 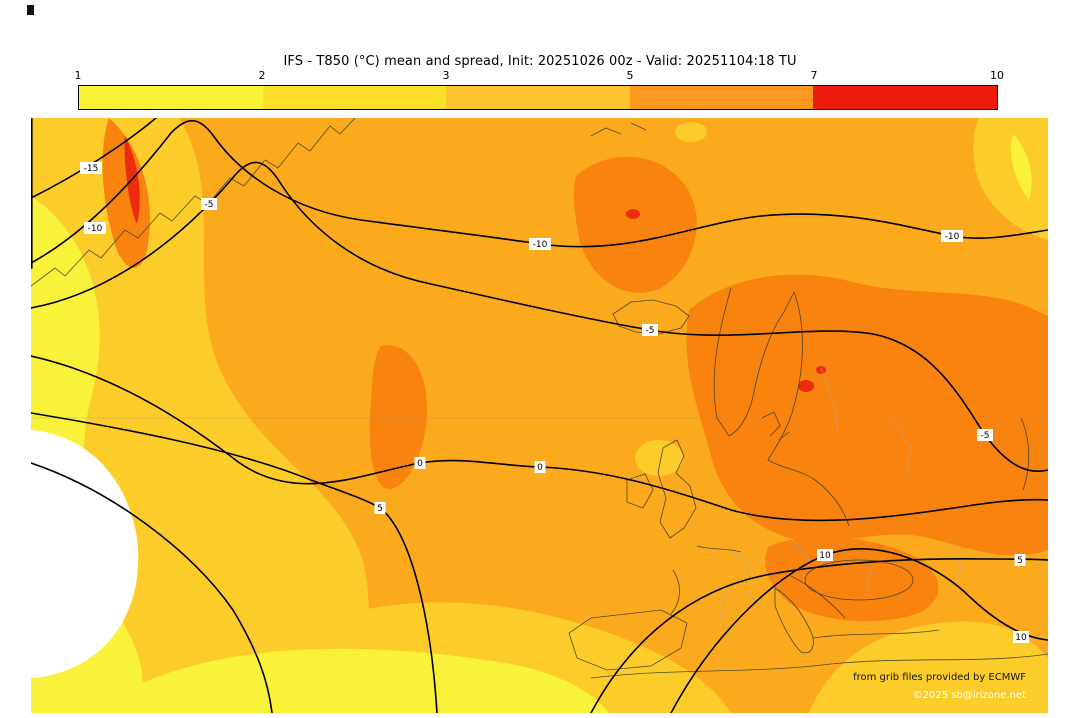 What do you see at coordinates (659, 458) in the screenshot?
I see `map-region-gold-atlantic-spot` at bounding box center [659, 458].